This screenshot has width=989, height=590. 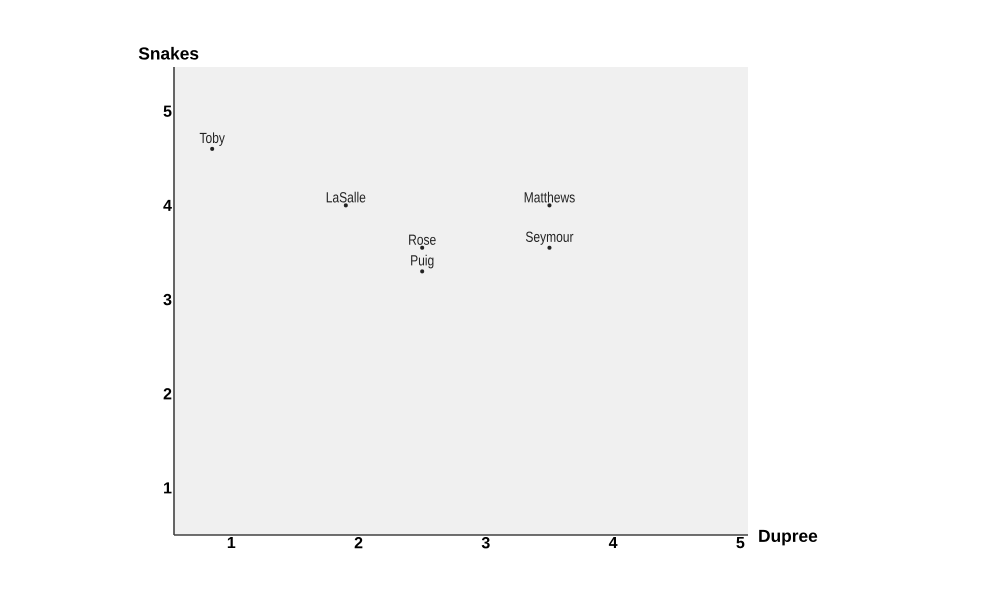 I want to click on data-label: Puig, so click(x=422, y=261).